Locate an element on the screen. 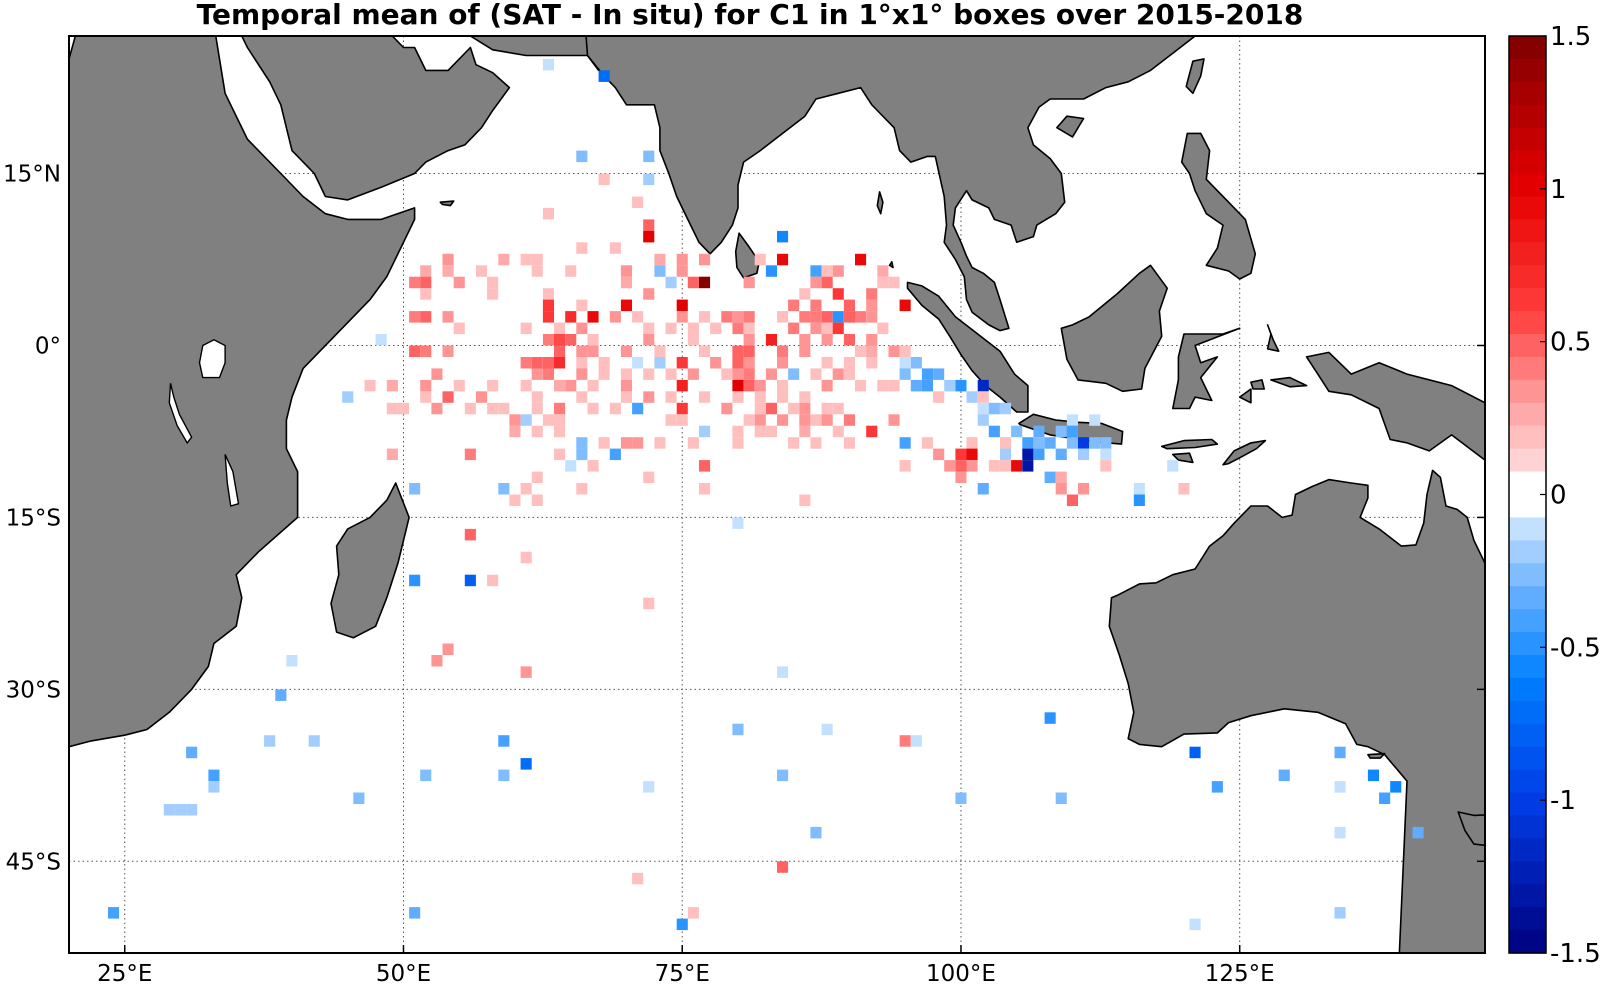 This screenshot has height=984, width=1615. colorbar-tick-label: -1.5 is located at coordinates (1575, 954).